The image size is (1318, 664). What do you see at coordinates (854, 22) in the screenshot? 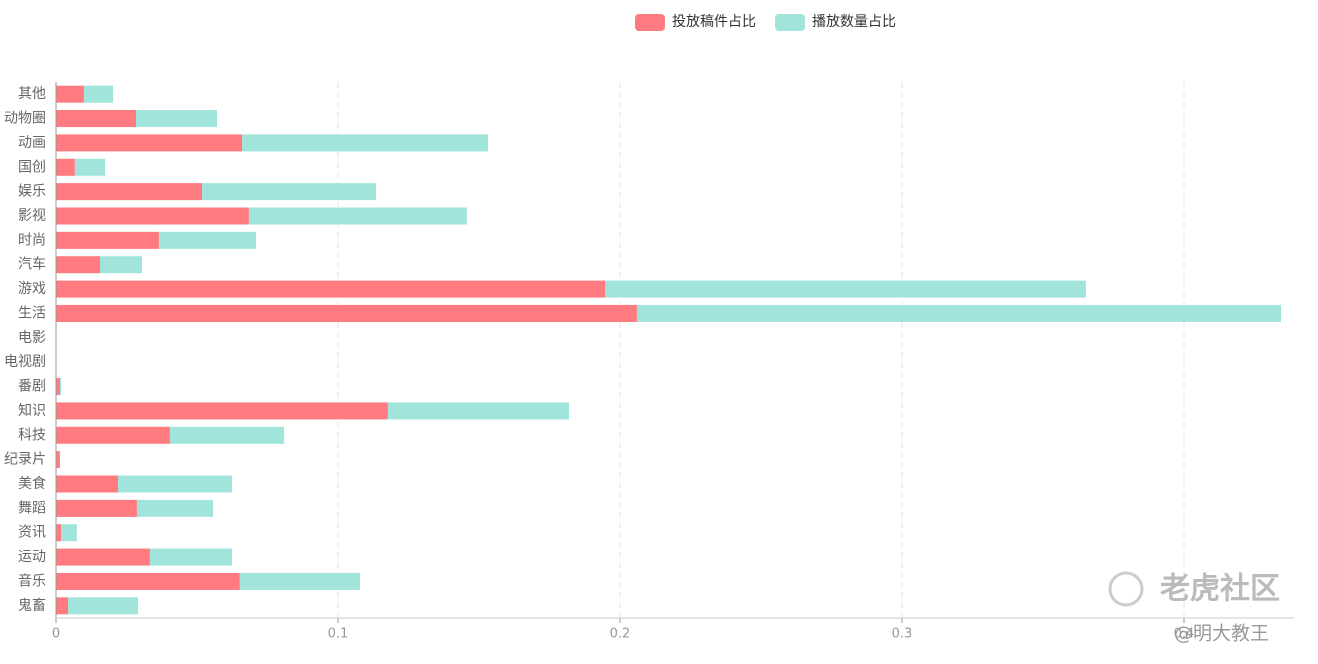
I see `legend-label: 播放数量占比` at bounding box center [854, 22].